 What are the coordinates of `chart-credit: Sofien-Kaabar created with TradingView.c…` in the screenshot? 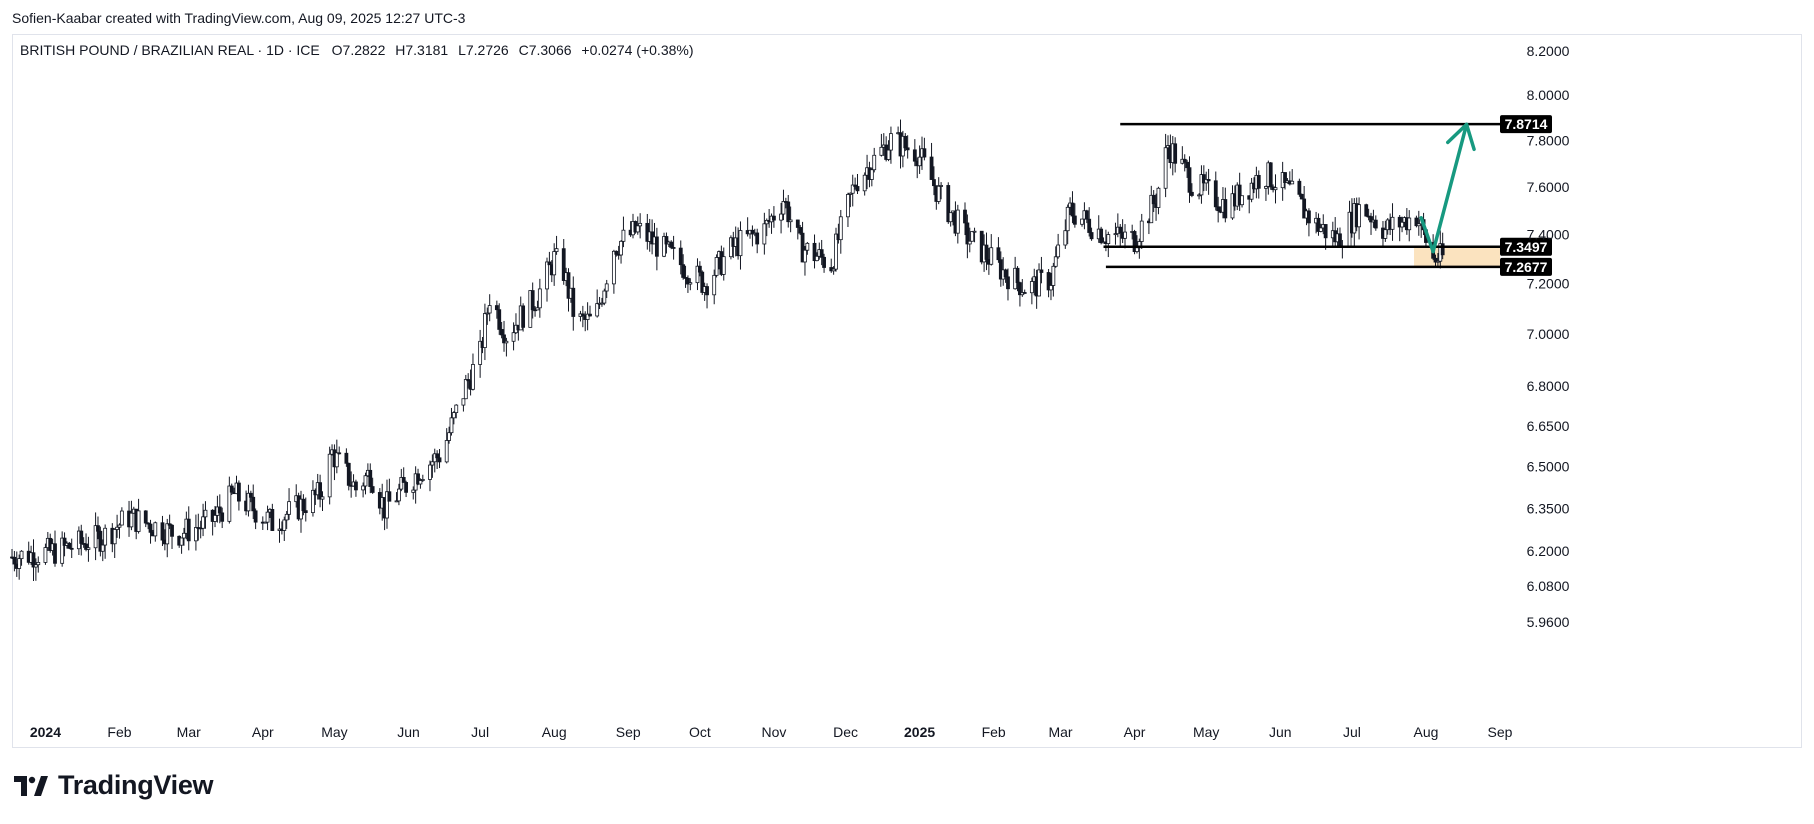 It's located at (239, 18).